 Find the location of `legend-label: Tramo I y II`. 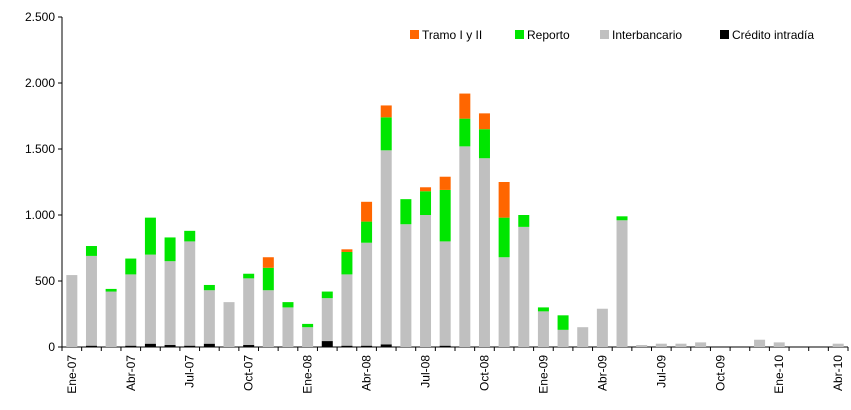

legend-label: Tramo I y II is located at coordinates (452, 35).